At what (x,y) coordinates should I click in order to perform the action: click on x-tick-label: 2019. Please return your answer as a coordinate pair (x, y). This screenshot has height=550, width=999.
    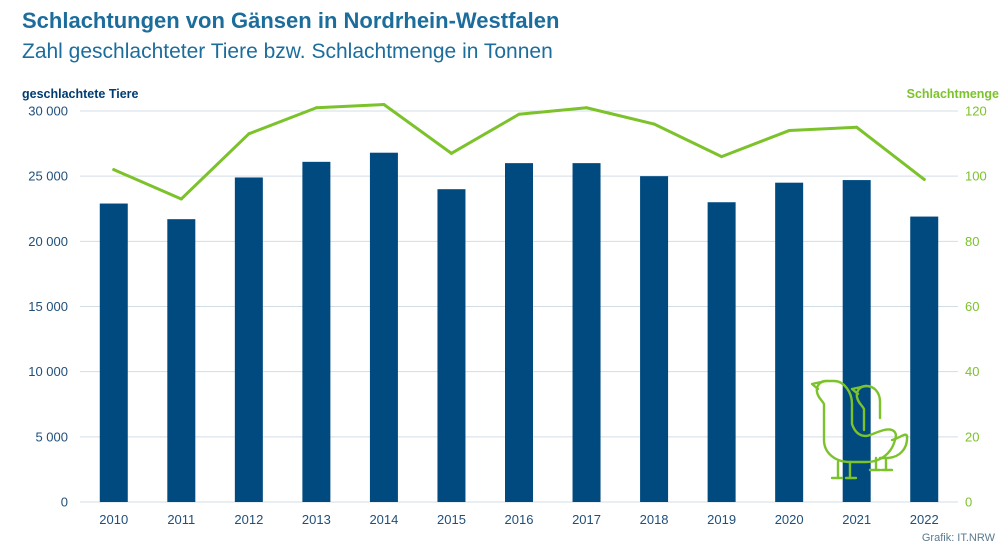
    Looking at the image, I should click on (721, 519).